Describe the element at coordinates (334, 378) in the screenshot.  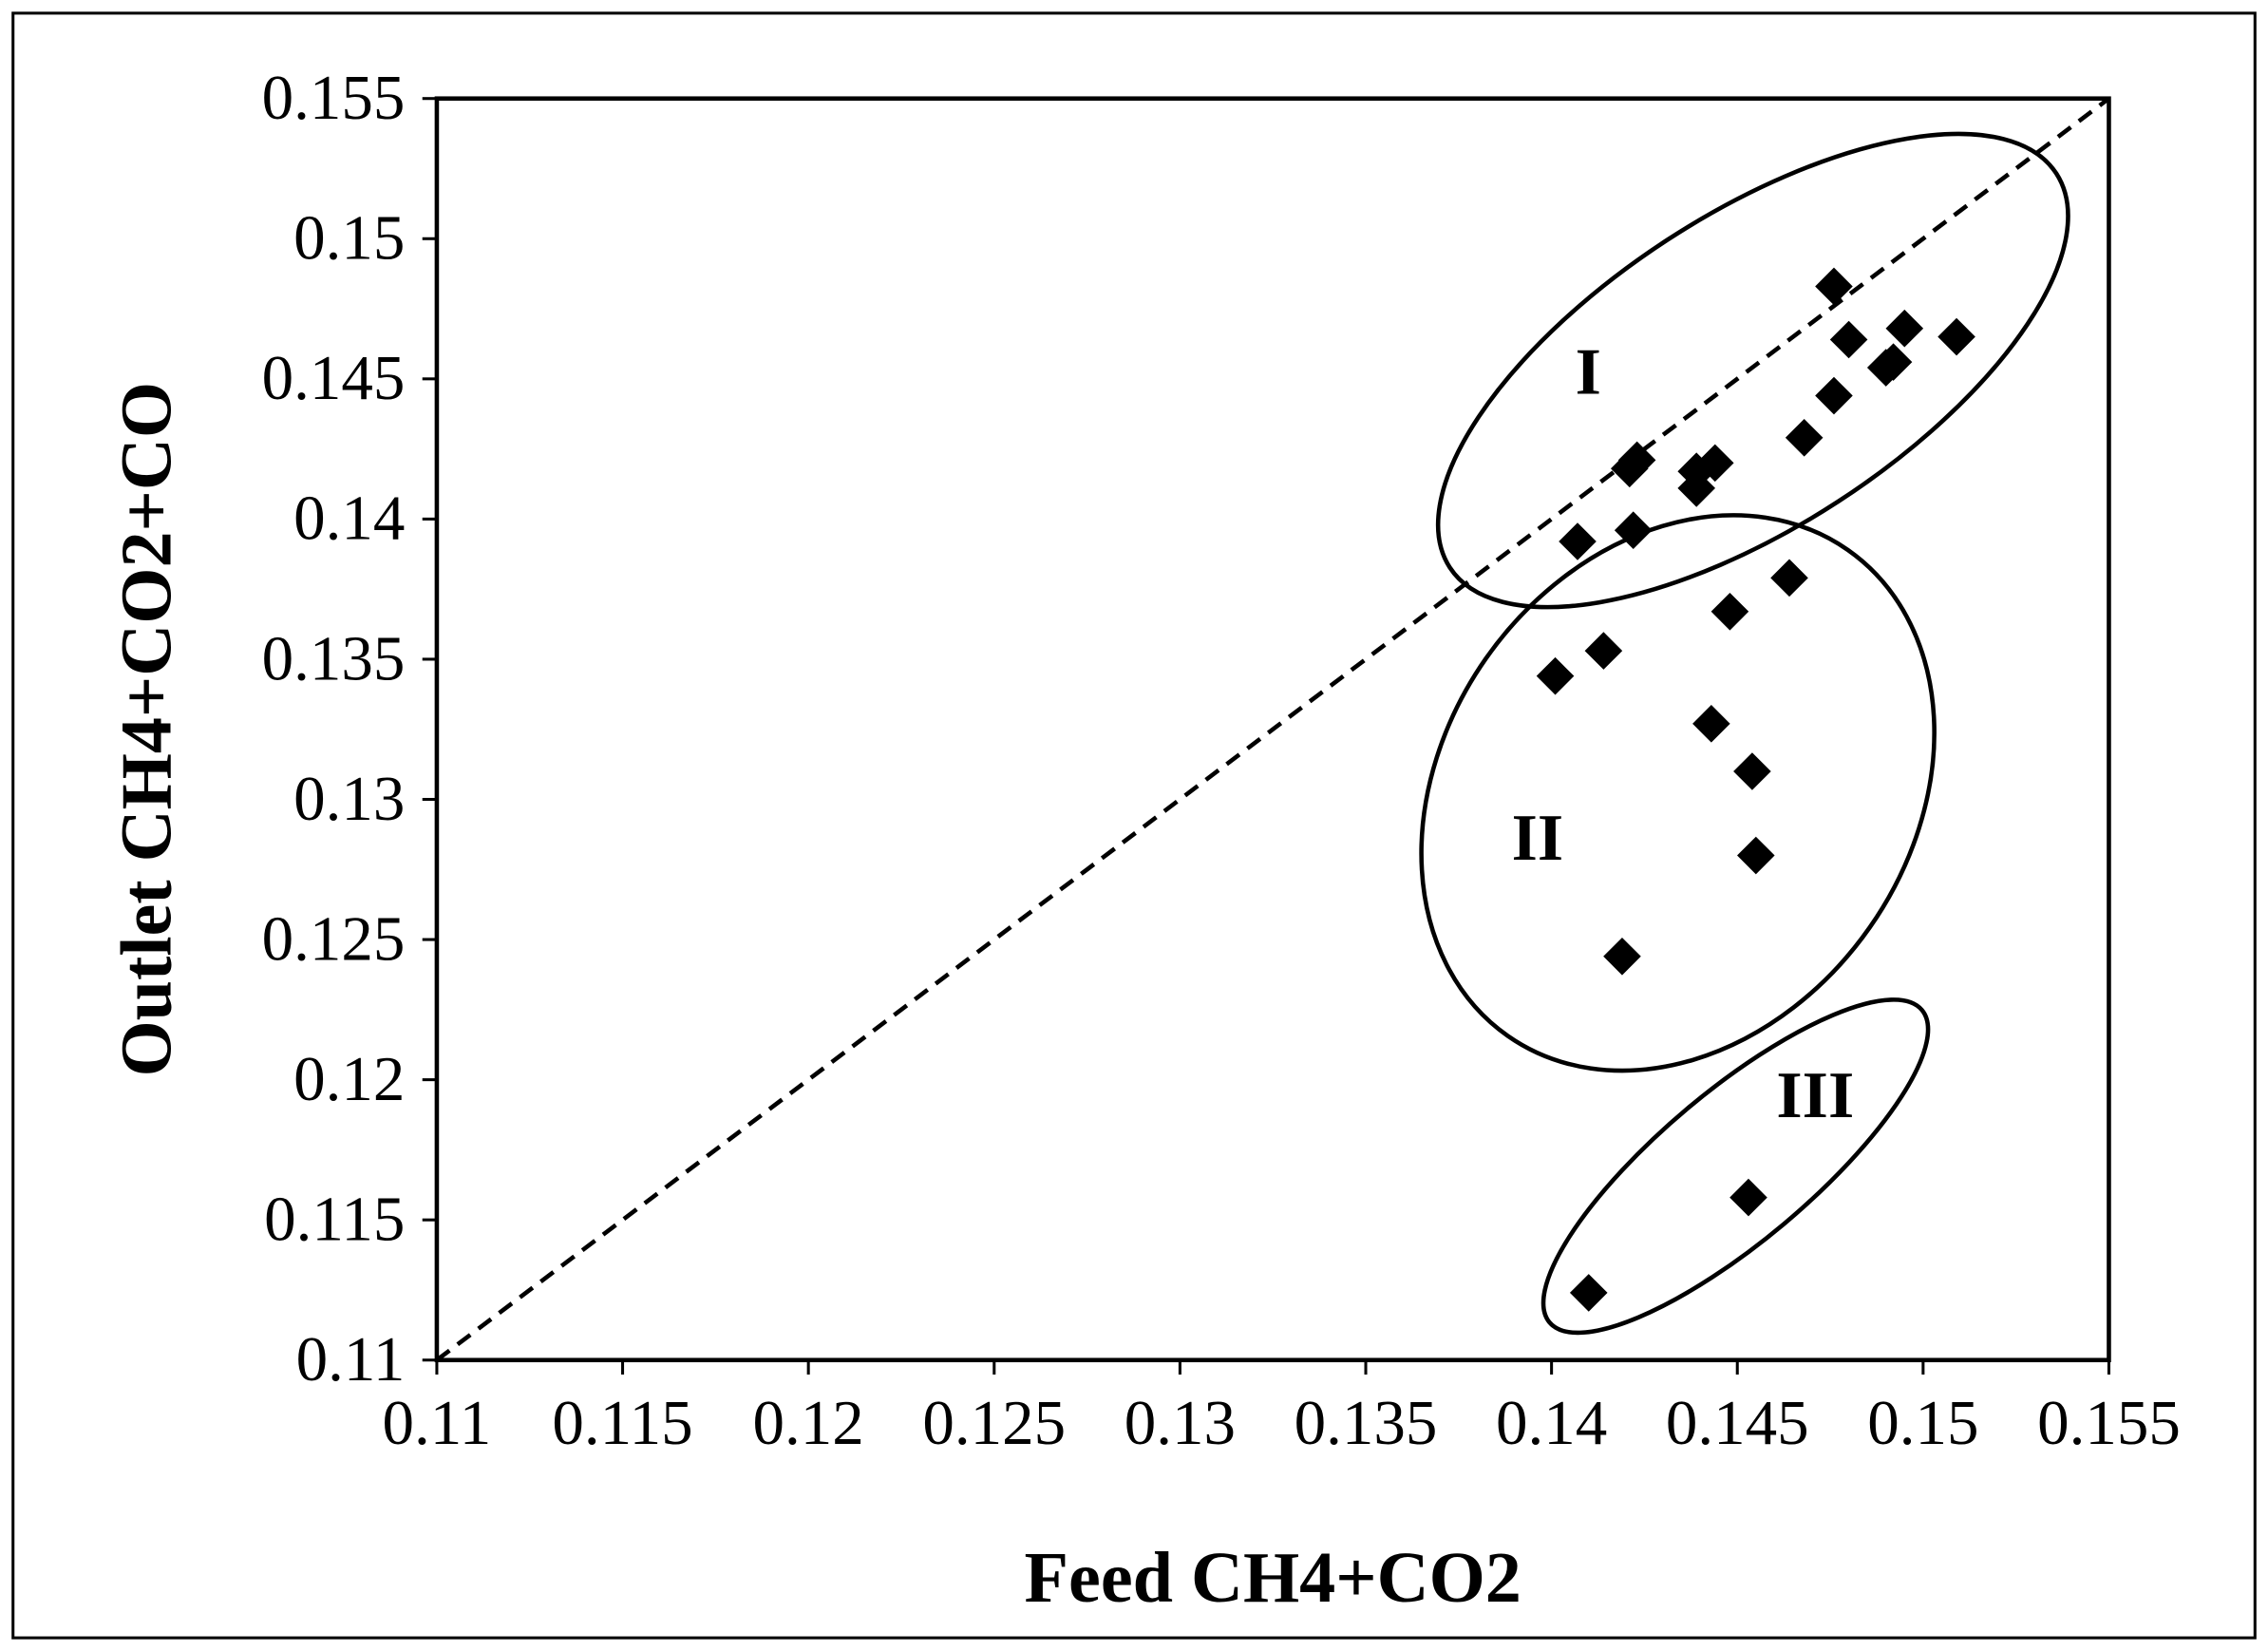
I see `y-tick-label: 0.145` at that location.